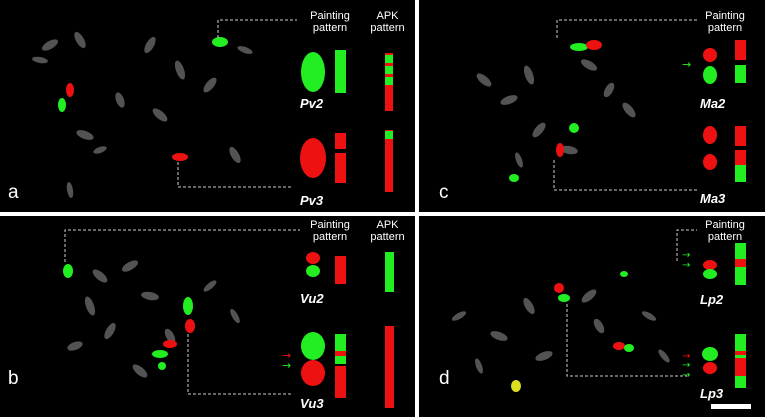 This screenshot has width=765, height=417. Describe the element at coordinates (712, 299) in the screenshot. I see `chromosome-label: Lp2` at that location.